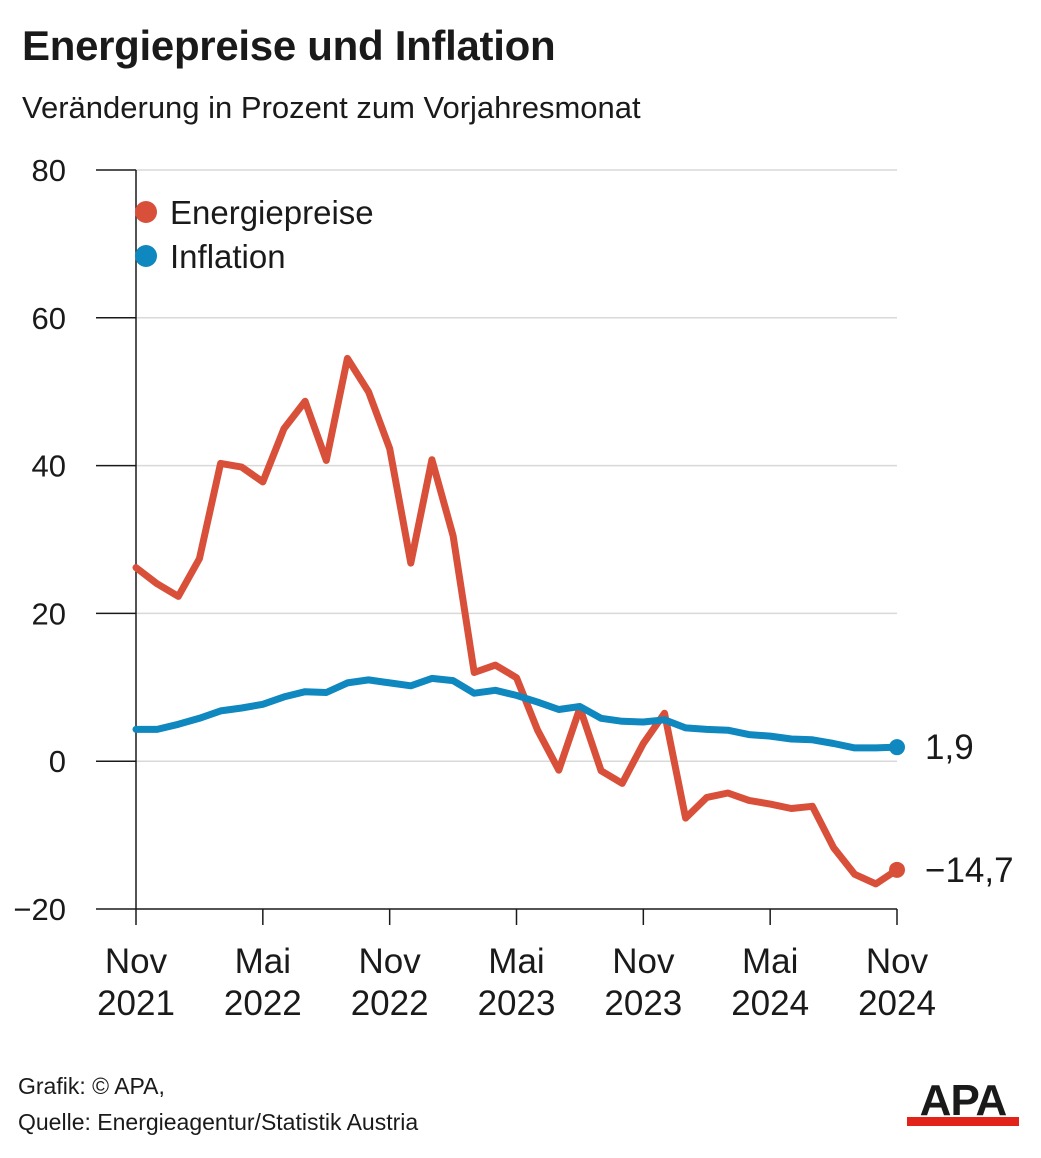 This screenshot has height=1158, width=1041. What do you see at coordinates (49, 466) in the screenshot?
I see `y-tick-label: 40` at bounding box center [49, 466].